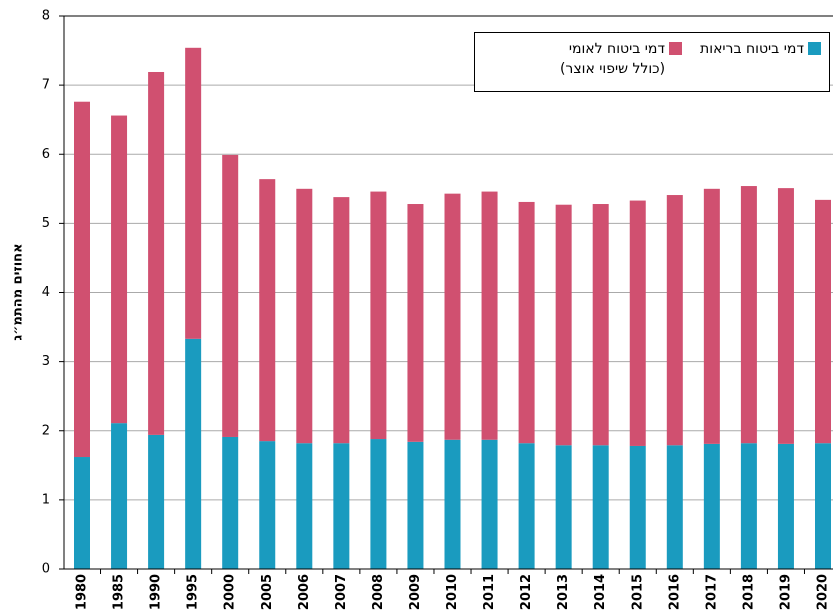 The width and height of the screenshot is (833, 616). I want to click on x-tick-label: 1985, so click(119, 592).